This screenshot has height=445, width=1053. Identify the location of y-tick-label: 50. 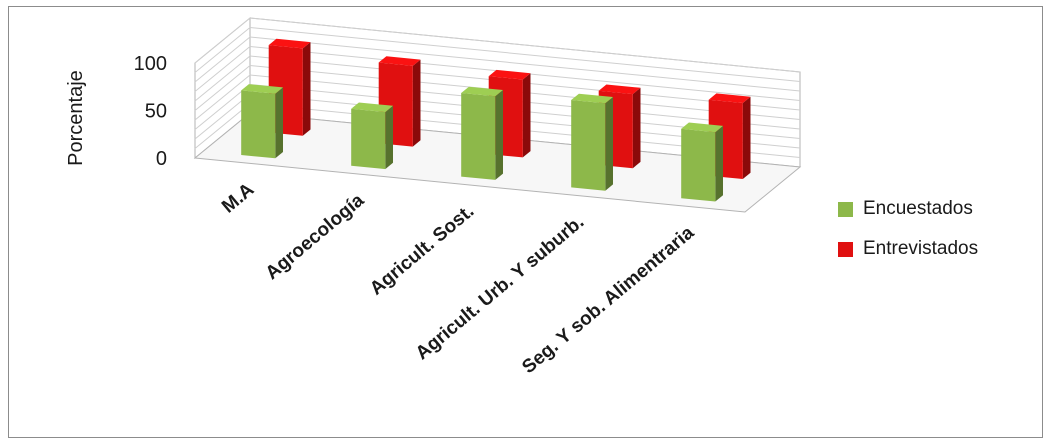
(156, 112).